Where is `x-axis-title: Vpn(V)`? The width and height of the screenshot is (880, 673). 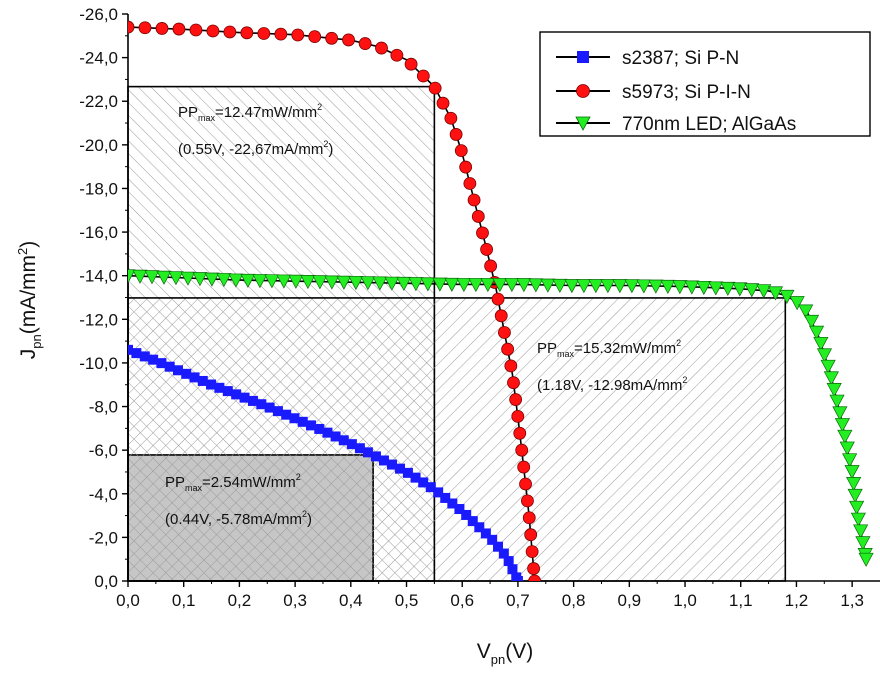
x-axis-title: Vpn(V) is located at coordinates (505, 653).